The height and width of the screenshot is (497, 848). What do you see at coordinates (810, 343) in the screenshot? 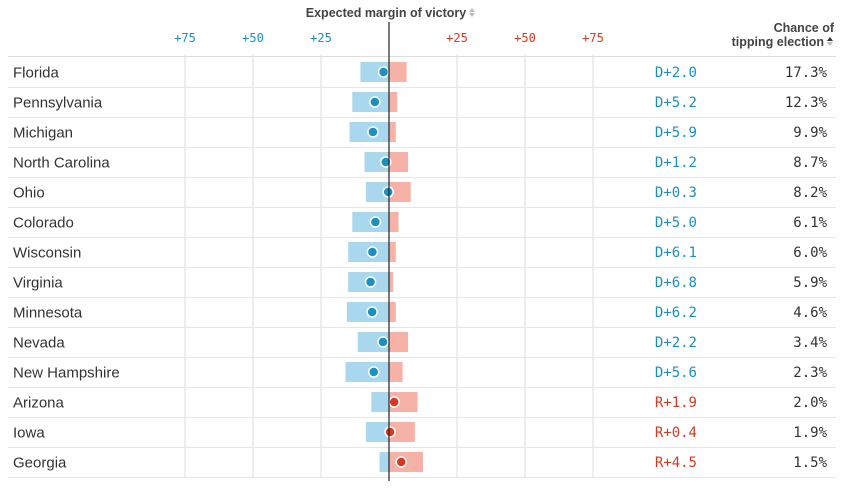
I see `chance-value: 3.4%` at bounding box center [810, 343].